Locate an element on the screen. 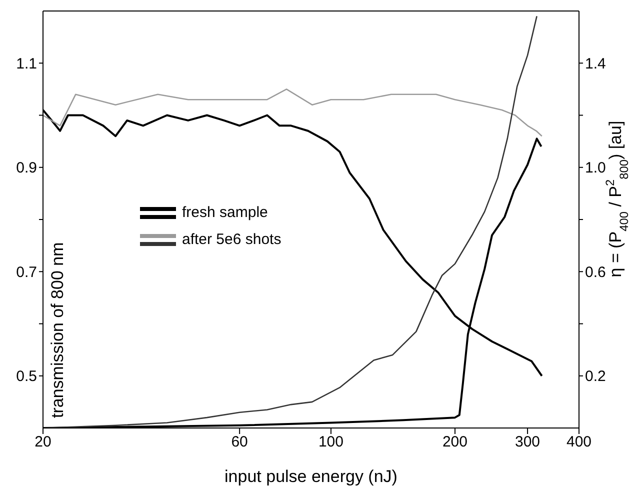 This screenshot has height=489, width=641. legend-label: fresh sample is located at coordinates (225, 212).